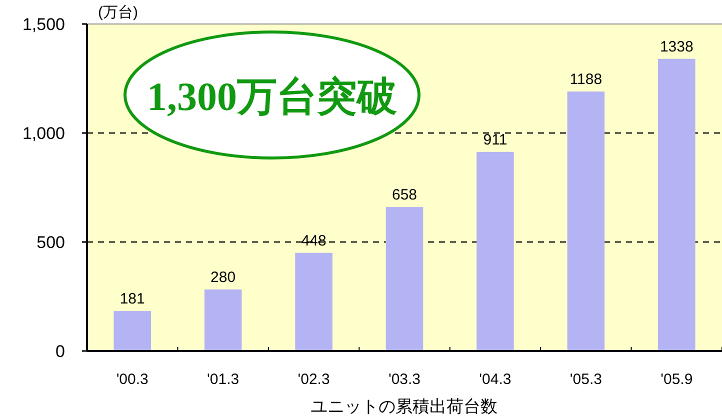  I want to click on y-tick-label: 1,500, so click(43, 24).